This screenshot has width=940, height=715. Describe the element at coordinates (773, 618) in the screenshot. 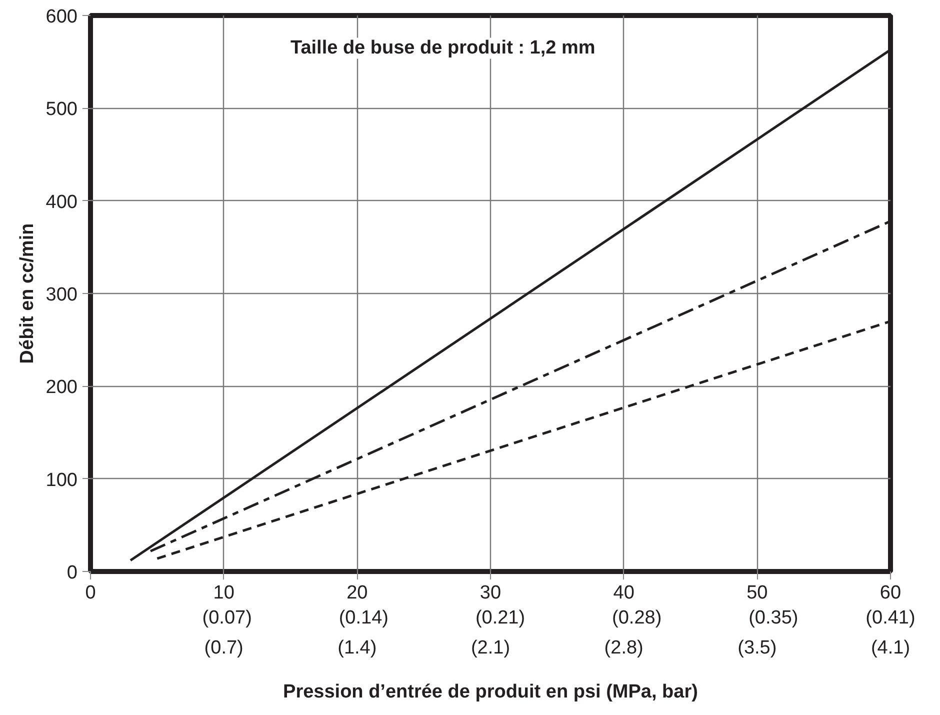

I see `x2-tick-label: (0.35)` at that location.